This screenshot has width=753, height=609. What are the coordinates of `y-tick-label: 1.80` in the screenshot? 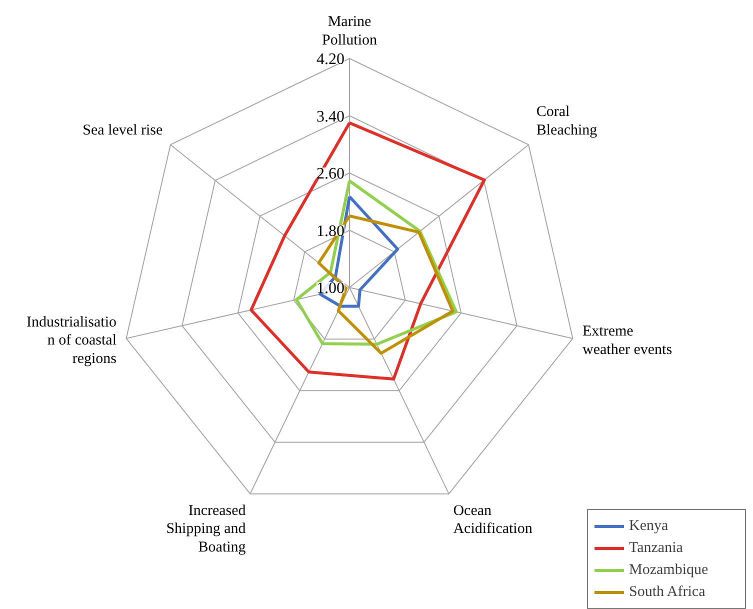 It's located at (330, 231).